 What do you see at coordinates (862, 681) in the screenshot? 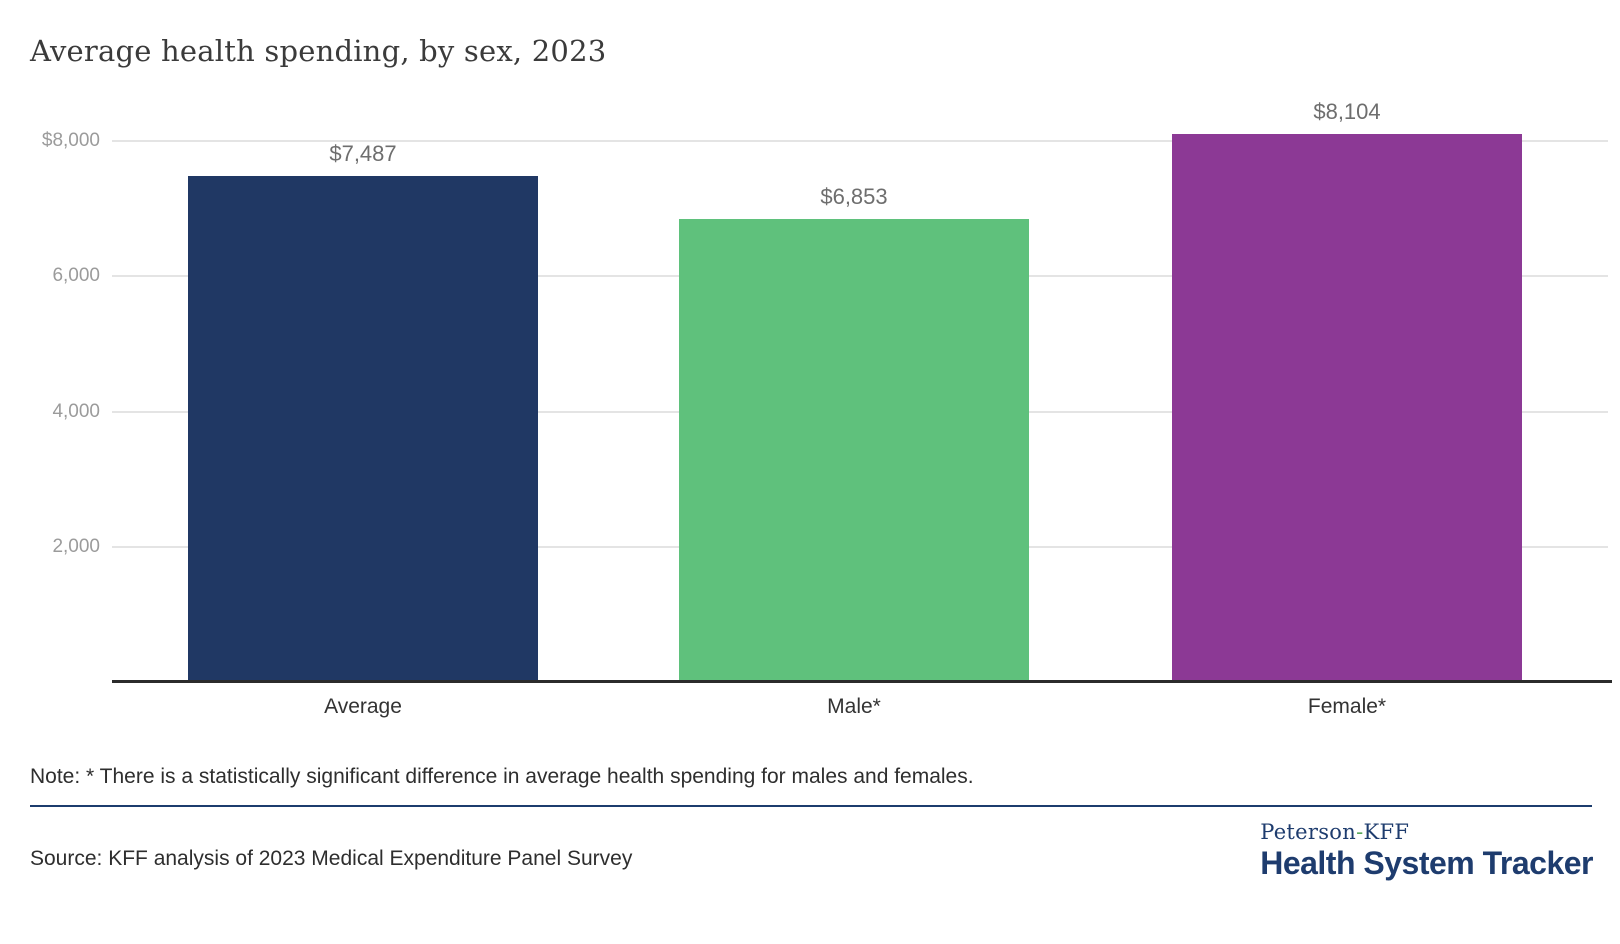
I see `x-axis-line` at bounding box center [862, 681].